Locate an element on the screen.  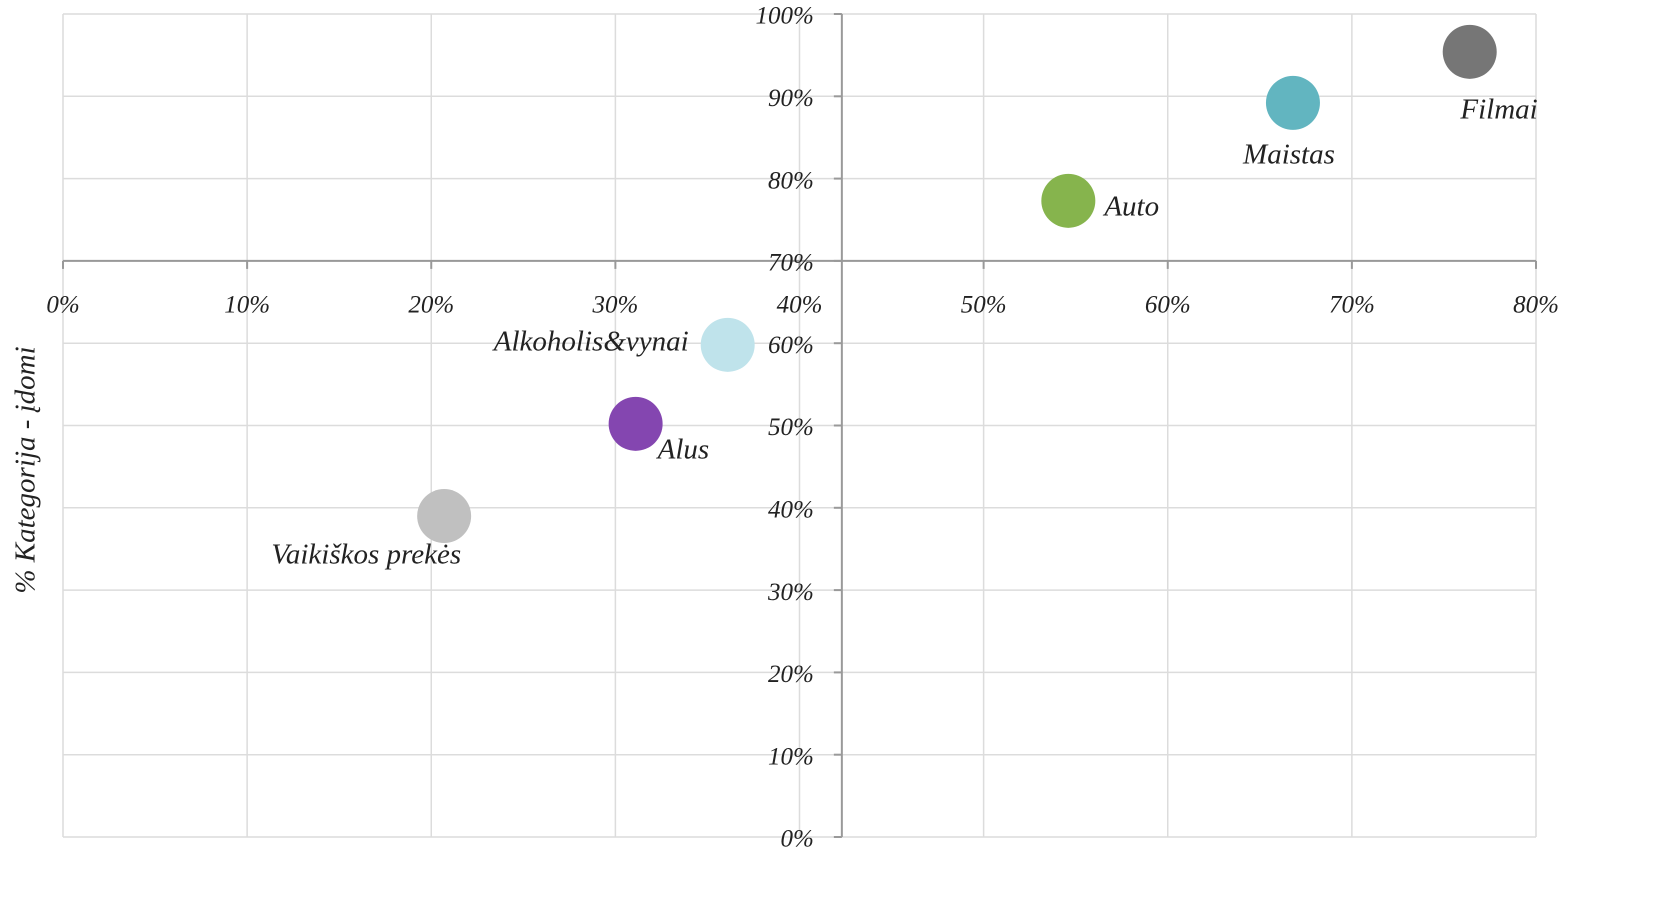
x-tick-label: 50% is located at coordinates (984, 305).